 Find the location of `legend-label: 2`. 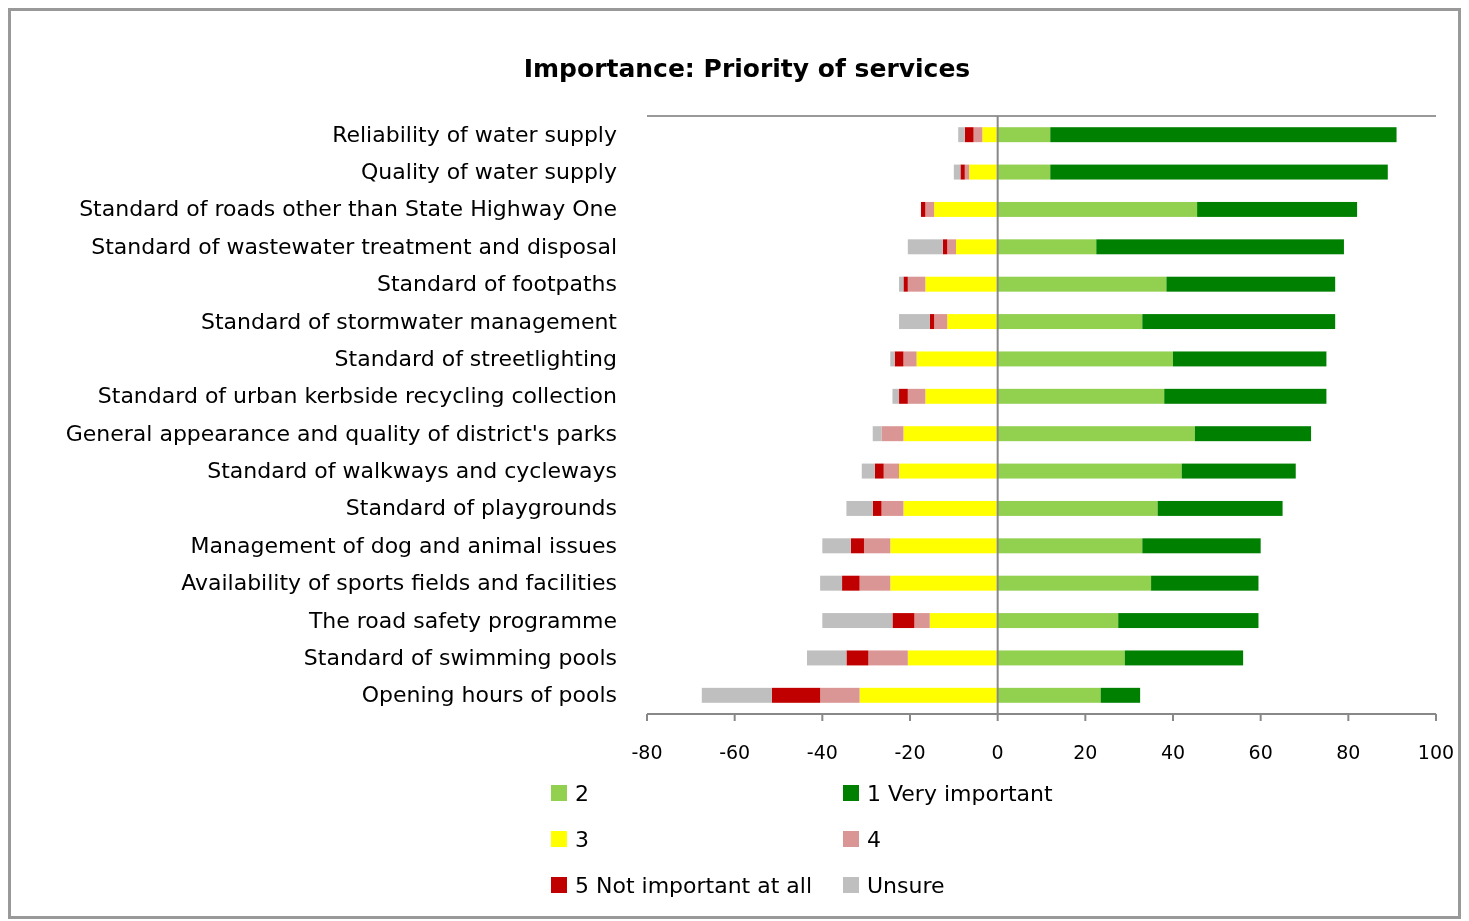

legend-label: 2 is located at coordinates (582, 793).